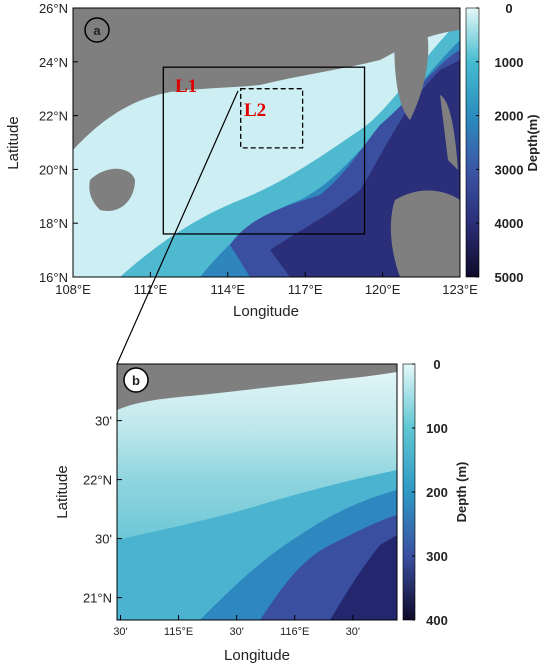 This screenshot has height=672, width=550. I want to click on y-tick-label: 21°N, so click(97, 598).